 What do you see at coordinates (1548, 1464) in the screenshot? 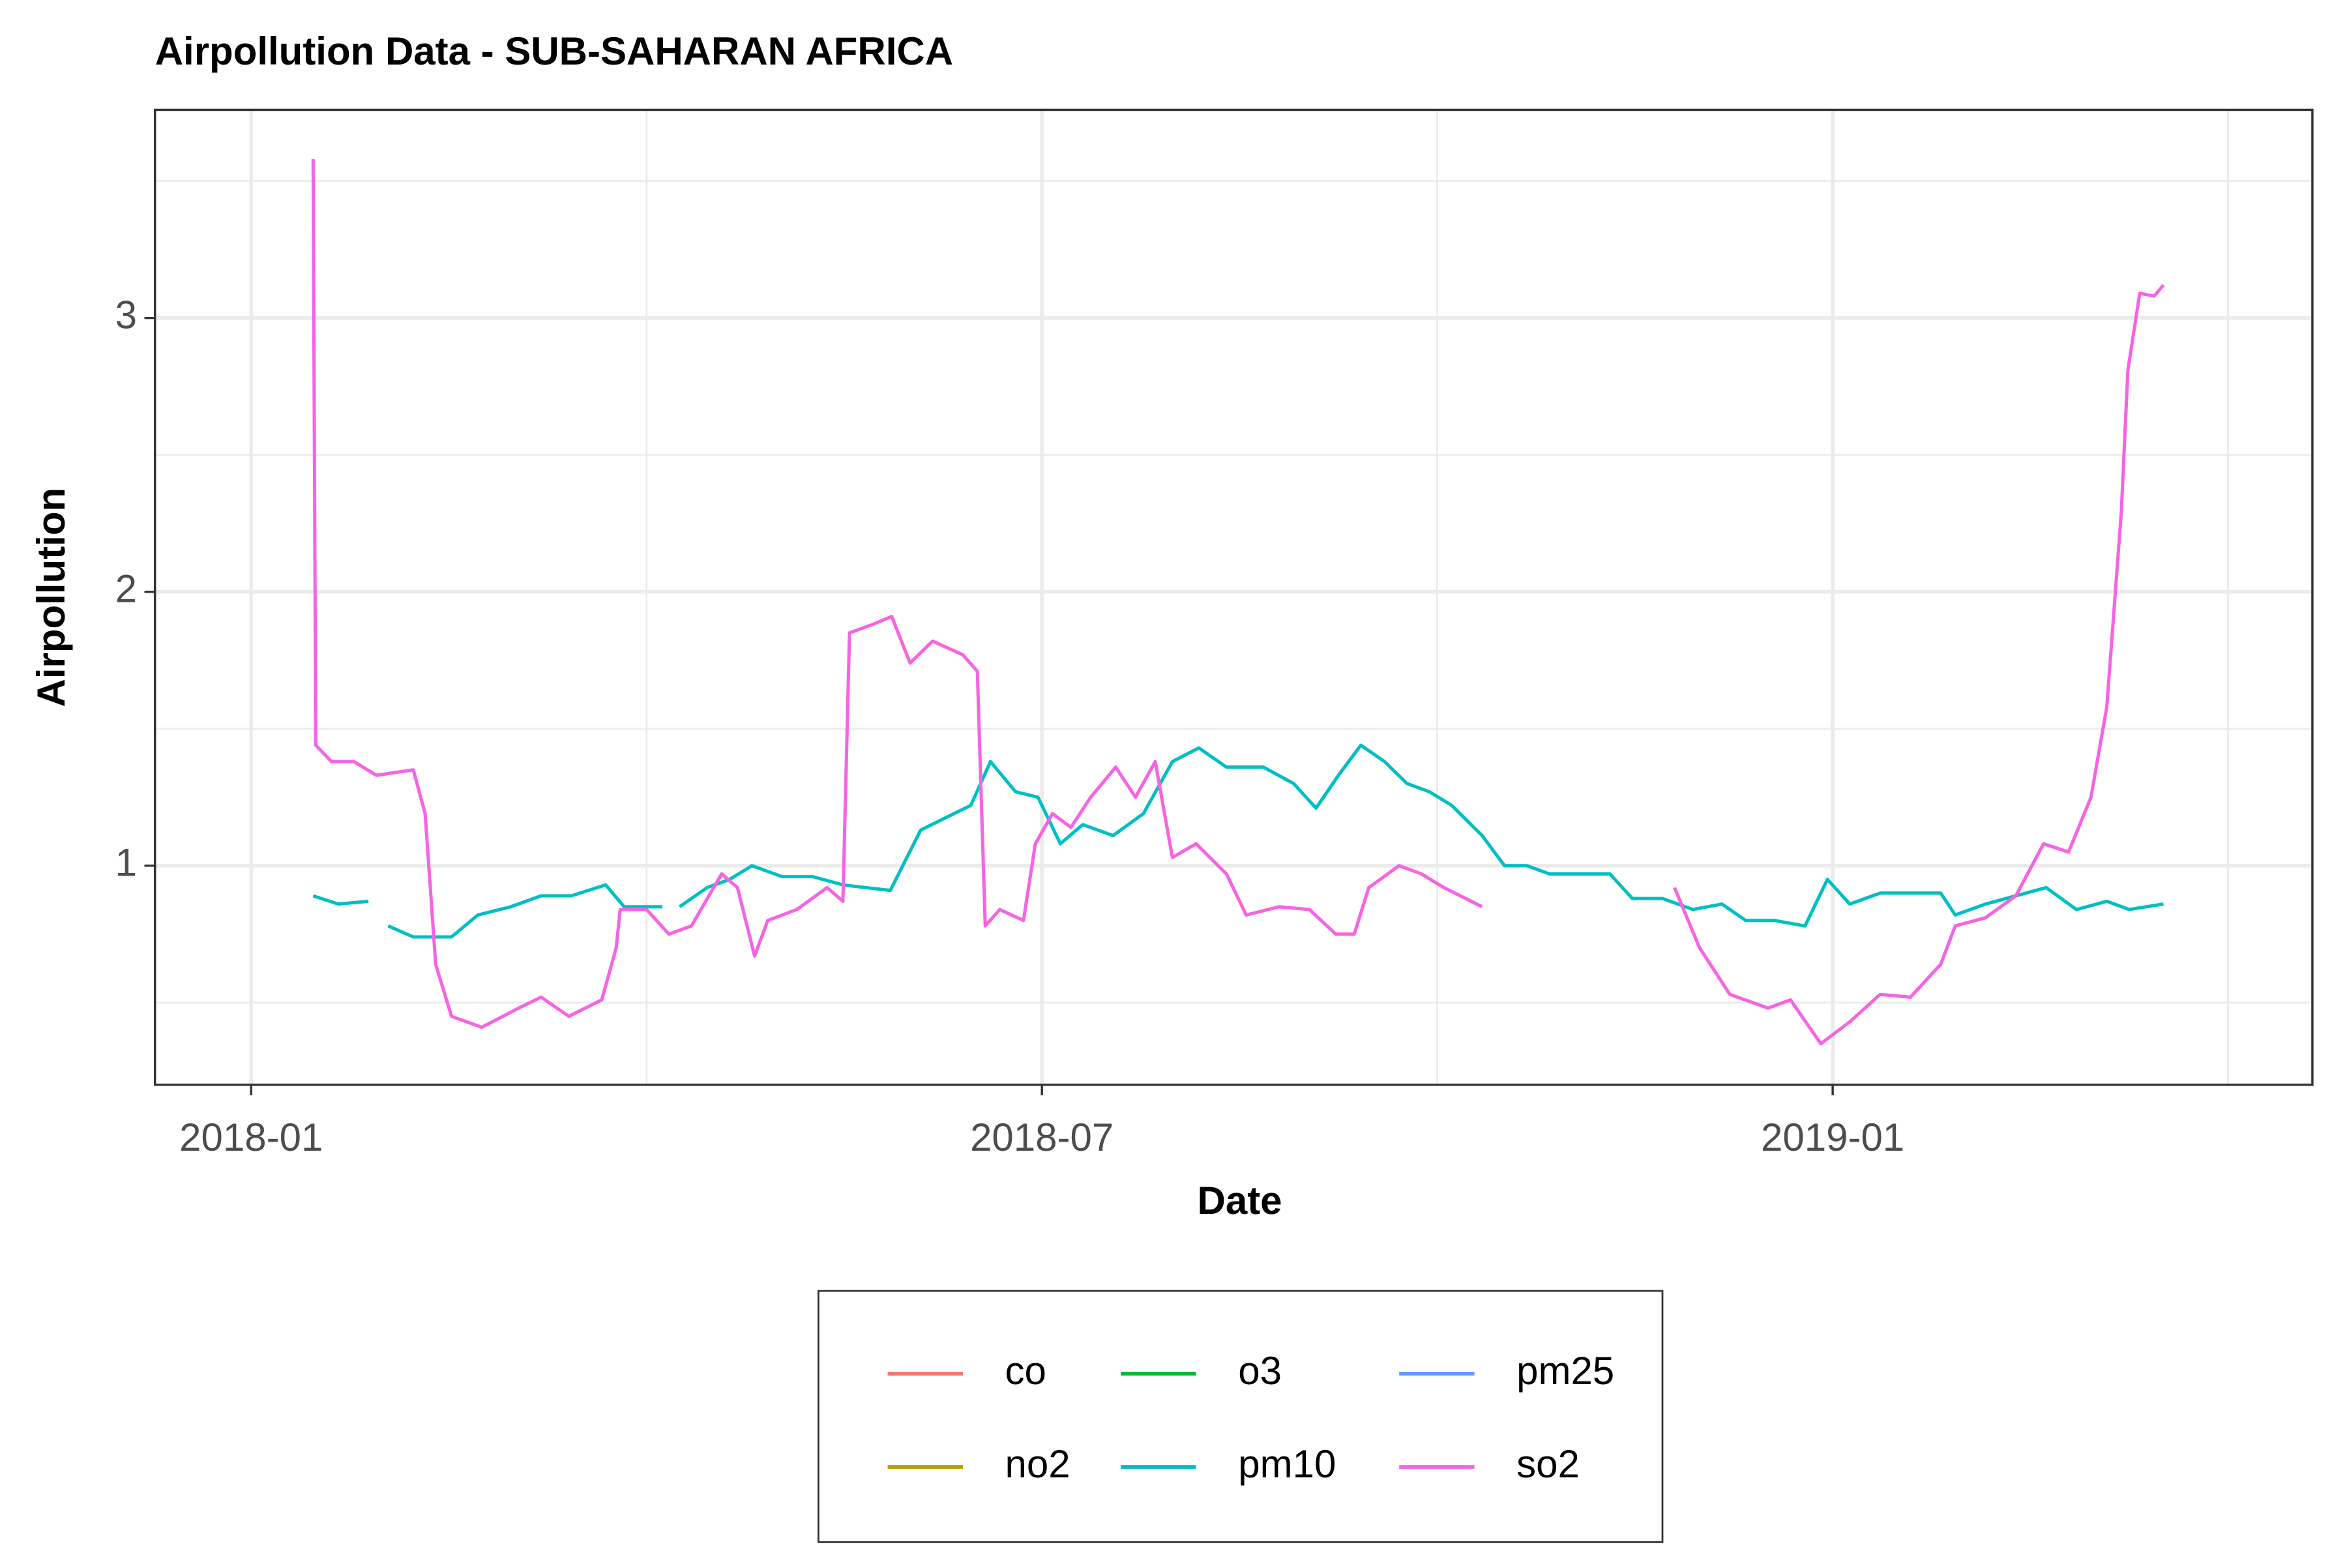
I see `legend-label: so2` at bounding box center [1548, 1464].